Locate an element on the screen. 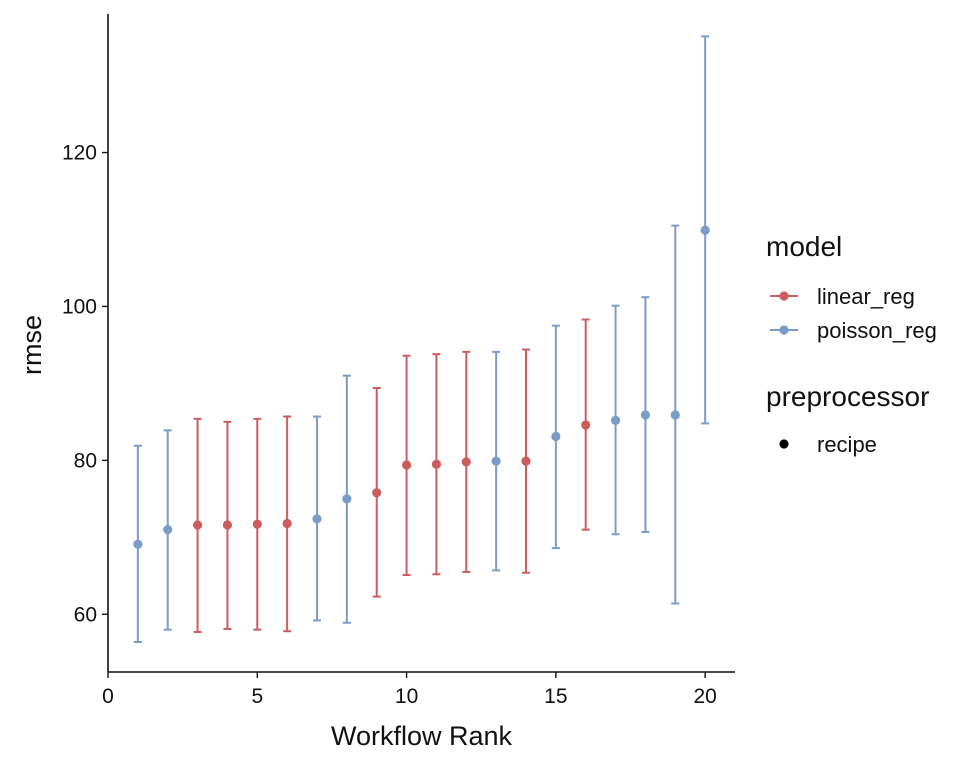 This screenshot has width=960, height=768. legend-item-recipe: recipe is located at coordinates (828, 444).